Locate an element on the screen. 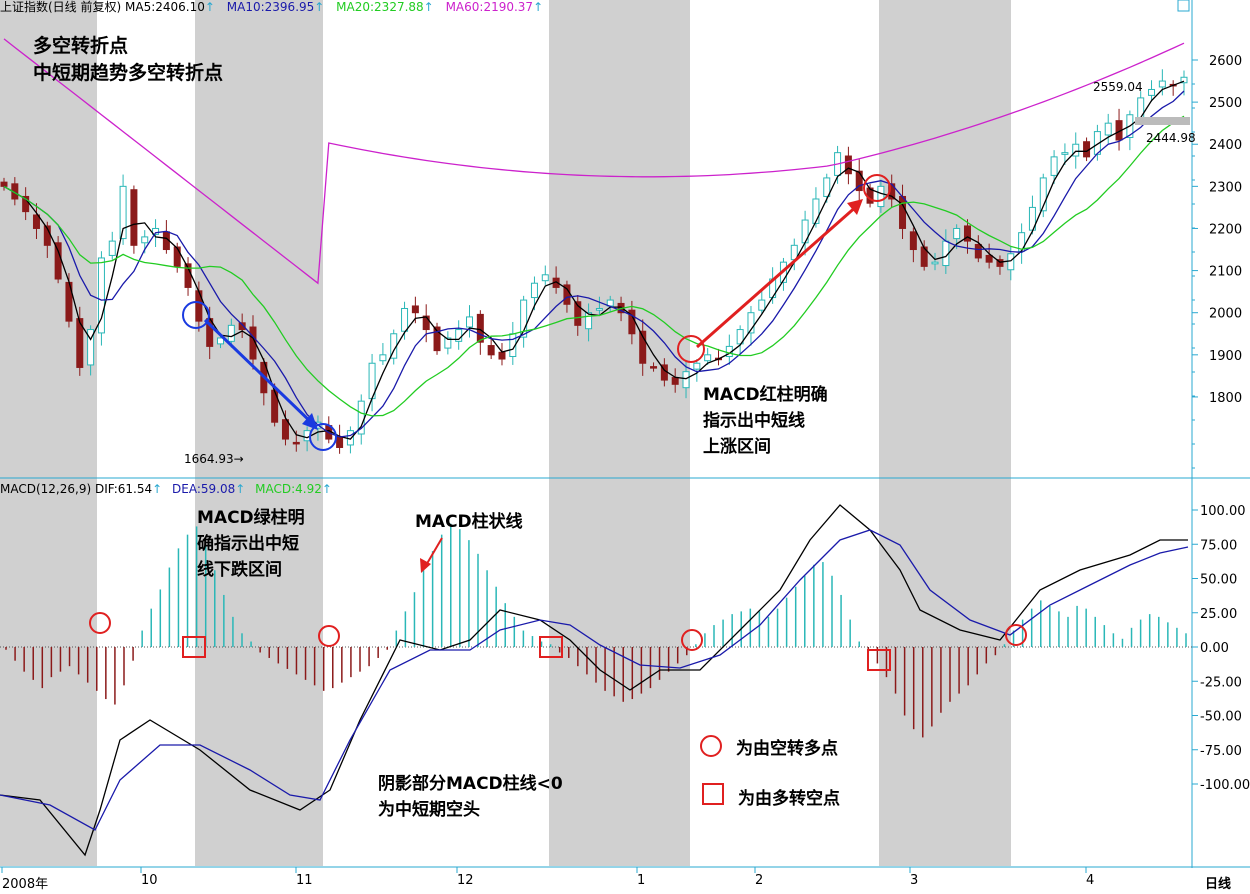 The width and height of the screenshot is (1250, 894). x-label-2: 2 is located at coordinates (759, 880).